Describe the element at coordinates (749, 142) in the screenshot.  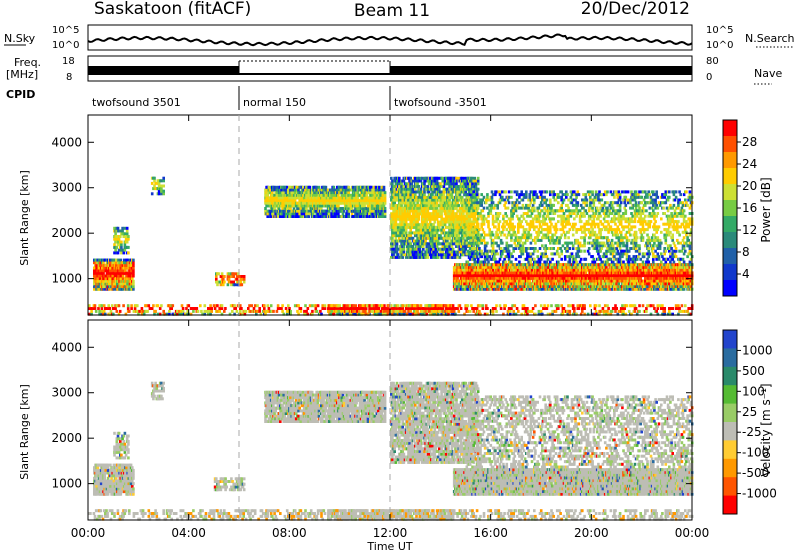
I see `colorbar-tick-label: 28` at that location.